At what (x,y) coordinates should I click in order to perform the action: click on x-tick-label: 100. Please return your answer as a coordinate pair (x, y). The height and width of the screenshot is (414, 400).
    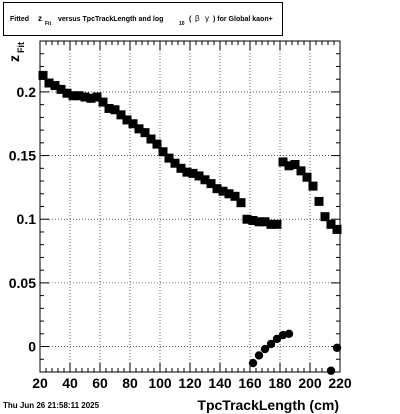
    Looking at the image, I should click on (160, 383).